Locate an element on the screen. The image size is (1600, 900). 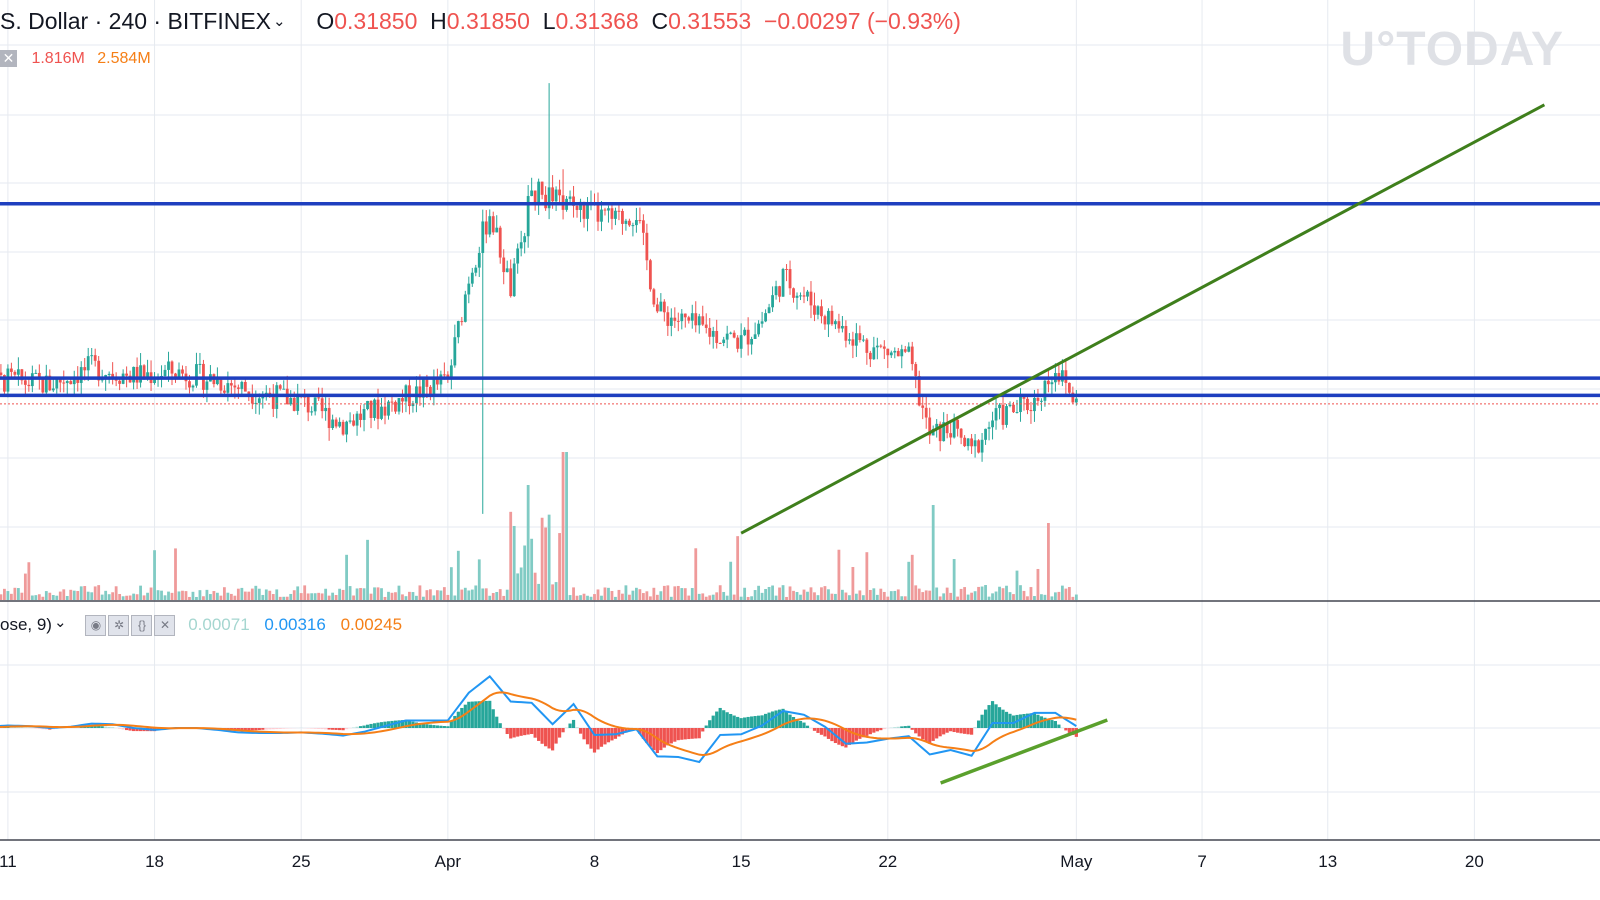
x-tick-label: 13 is located at coordinates (1328, 861).